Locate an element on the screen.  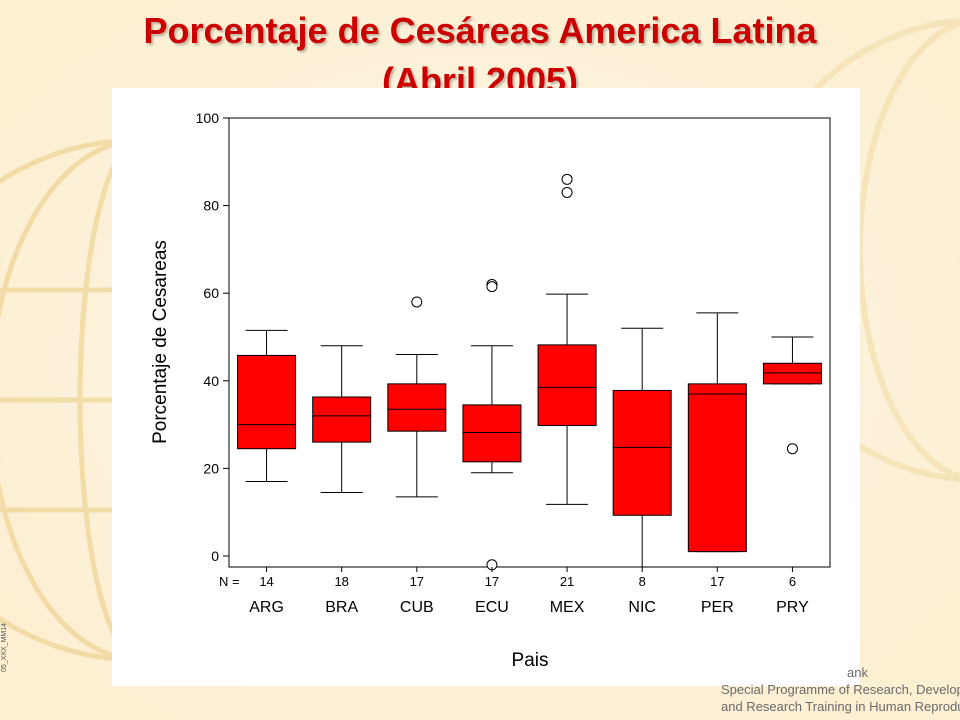
box-cub is located at coordinates (417, 397).